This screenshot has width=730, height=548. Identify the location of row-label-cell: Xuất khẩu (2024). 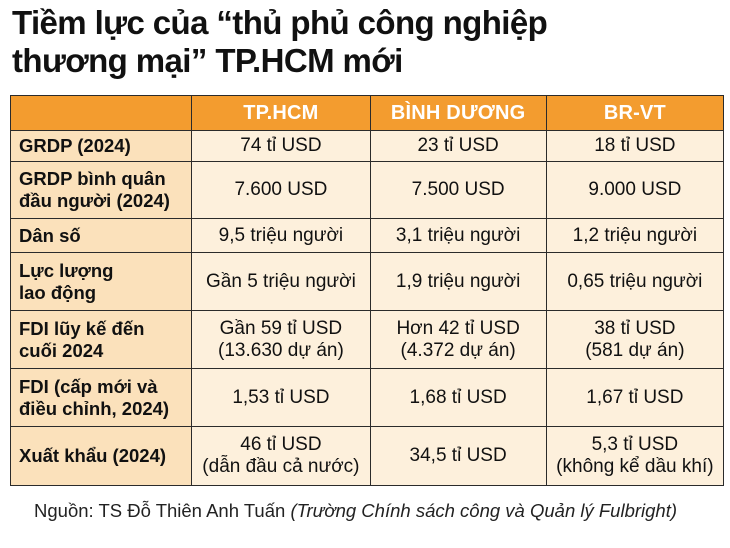
(101, 456).